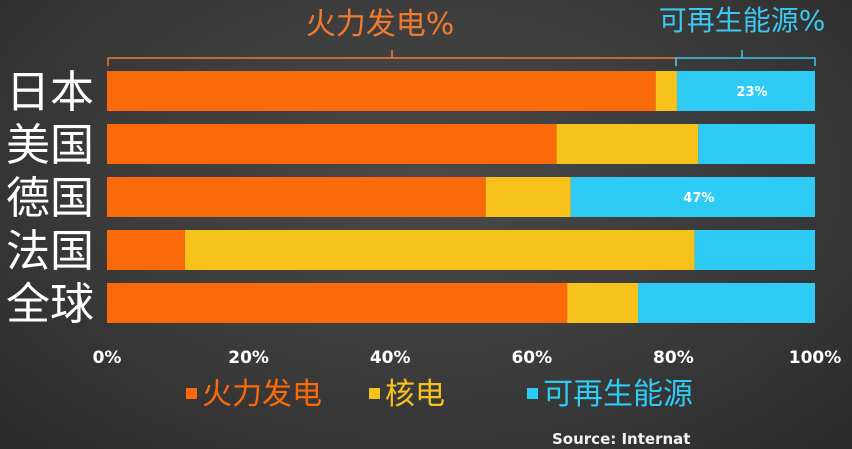  What do you see at coordinates (673, 358) in the screenshot?
I see `x-tick-label-5: 80%` at bounding box center [673, 358].